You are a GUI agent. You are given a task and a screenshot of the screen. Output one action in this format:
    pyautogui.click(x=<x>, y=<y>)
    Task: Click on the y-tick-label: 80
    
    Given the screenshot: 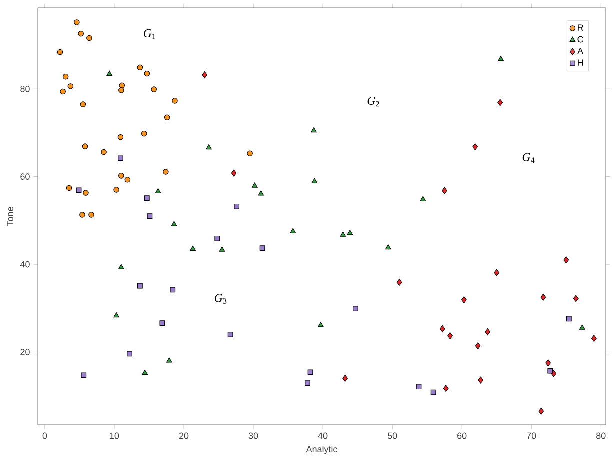 What is the action you would take?
    pyautogui.click(x=25, y=89)
    